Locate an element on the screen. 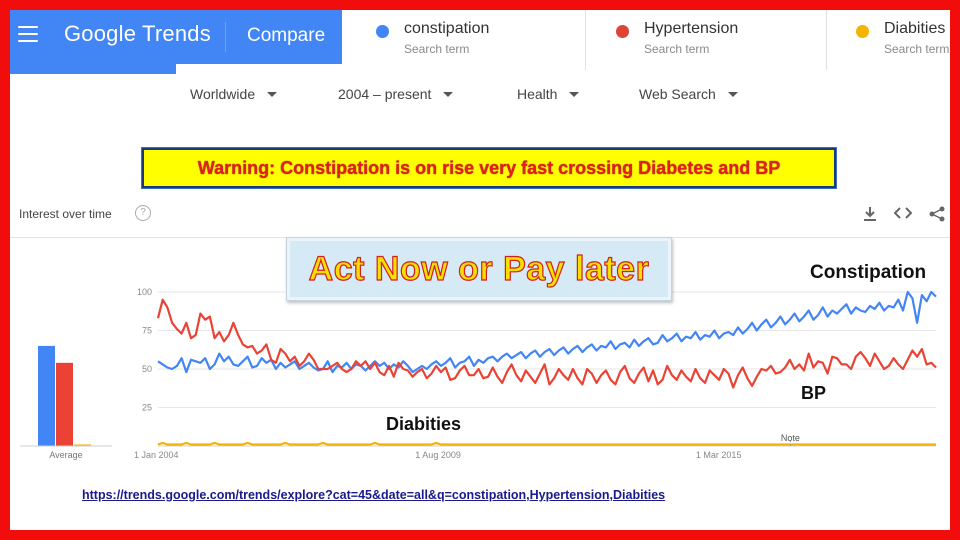 This screenshot has height=540, width=960. annotation-diabities: Diabities is located at coordinates (423, 424).